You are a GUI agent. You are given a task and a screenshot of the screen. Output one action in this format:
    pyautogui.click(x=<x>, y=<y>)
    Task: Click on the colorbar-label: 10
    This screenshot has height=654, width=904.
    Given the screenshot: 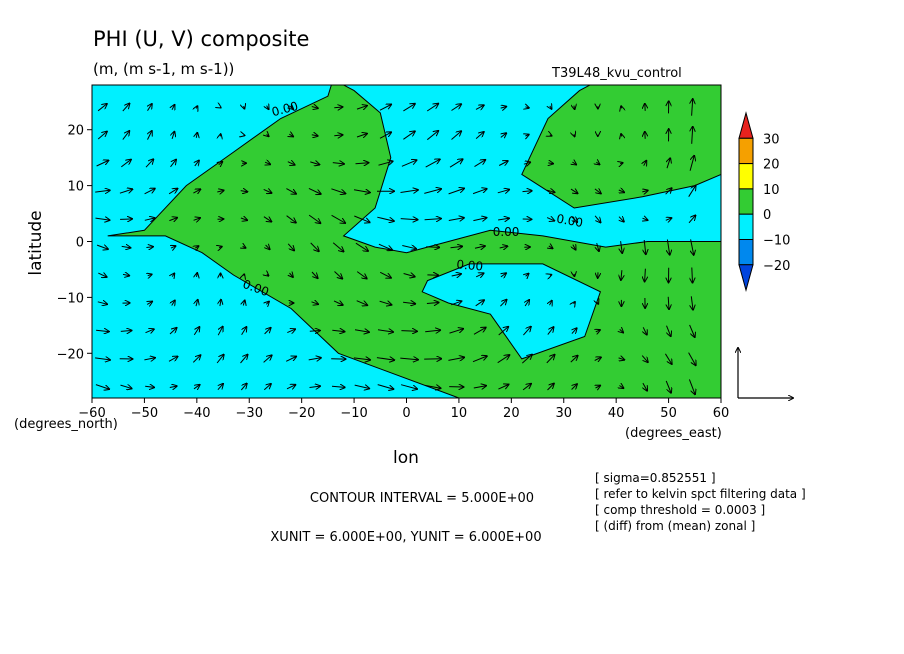 What is the action you would take?
    pyautogui.click(x=771, y=190)
    